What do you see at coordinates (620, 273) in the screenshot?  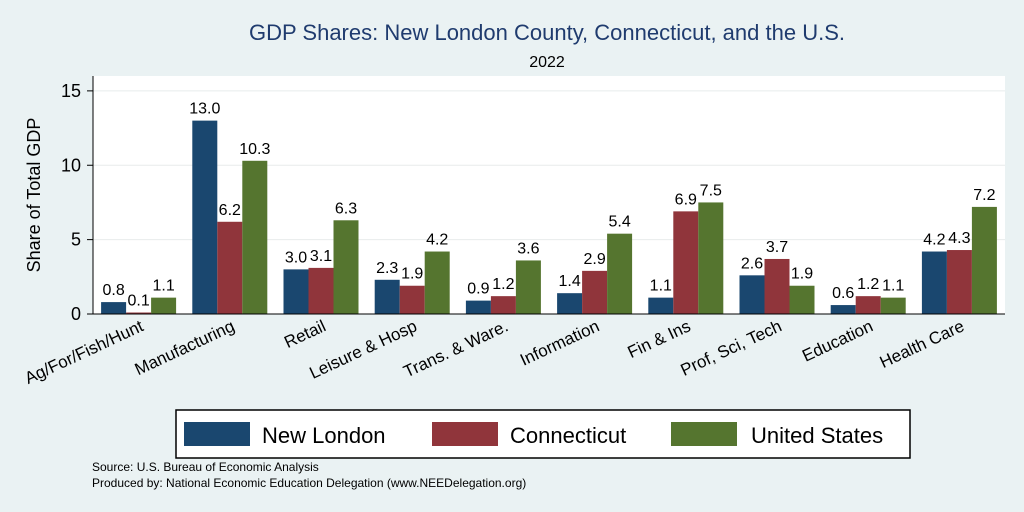 I see `bar-united-states-information` at bounding box center [620, 273].